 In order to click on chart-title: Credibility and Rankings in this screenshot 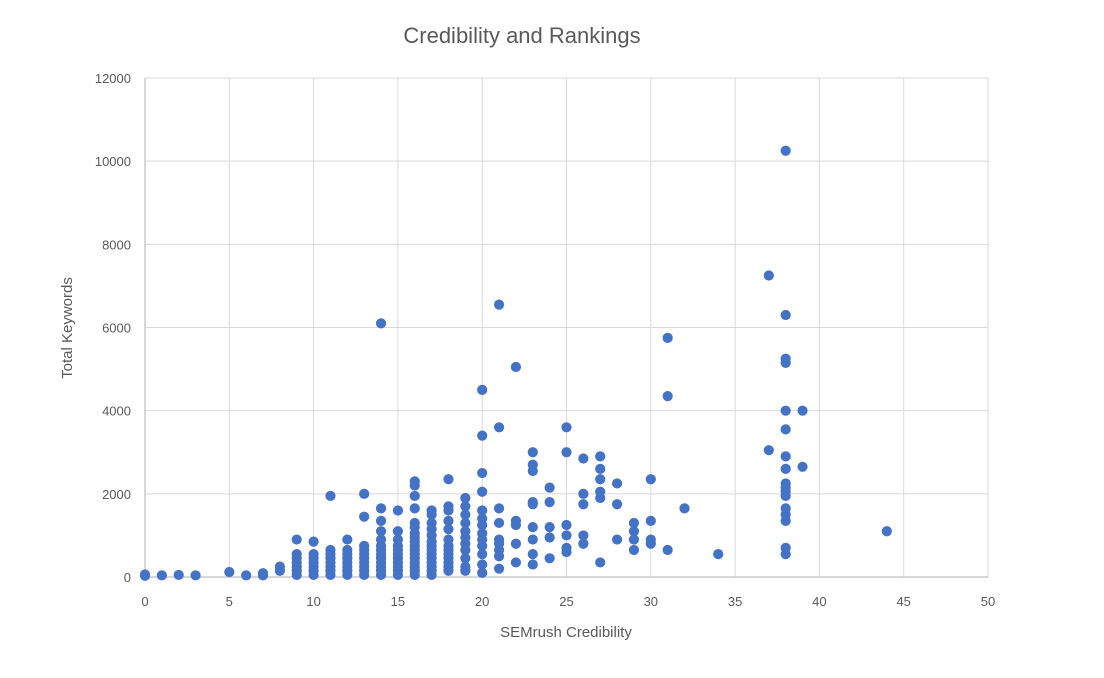, I will do `click(521, 35)`.